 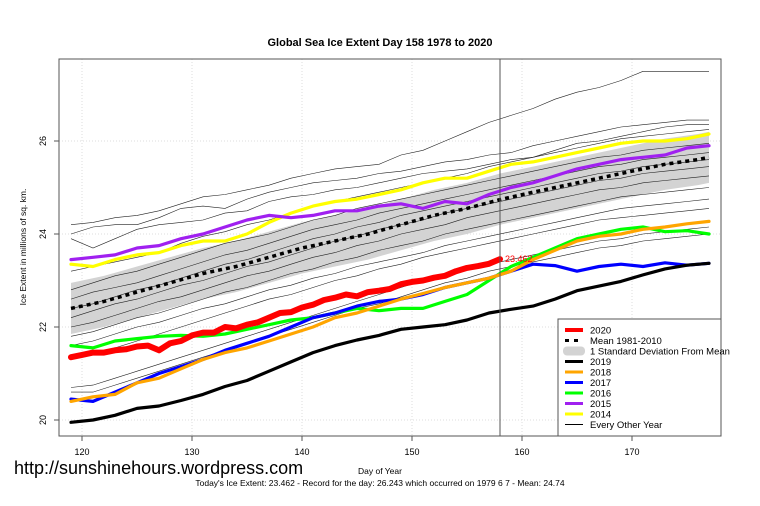 I want to click on legend-label-1: Mean 1981-2010, so click(x=626, y=341).